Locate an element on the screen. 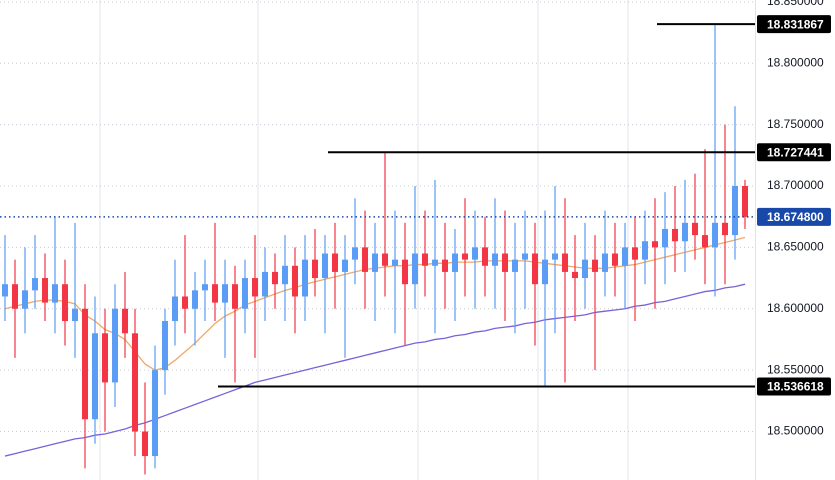 Image resolution: width=835 pixels, height=480 pixels. level-label: 18.536618 is located at coordinates (795, 387).